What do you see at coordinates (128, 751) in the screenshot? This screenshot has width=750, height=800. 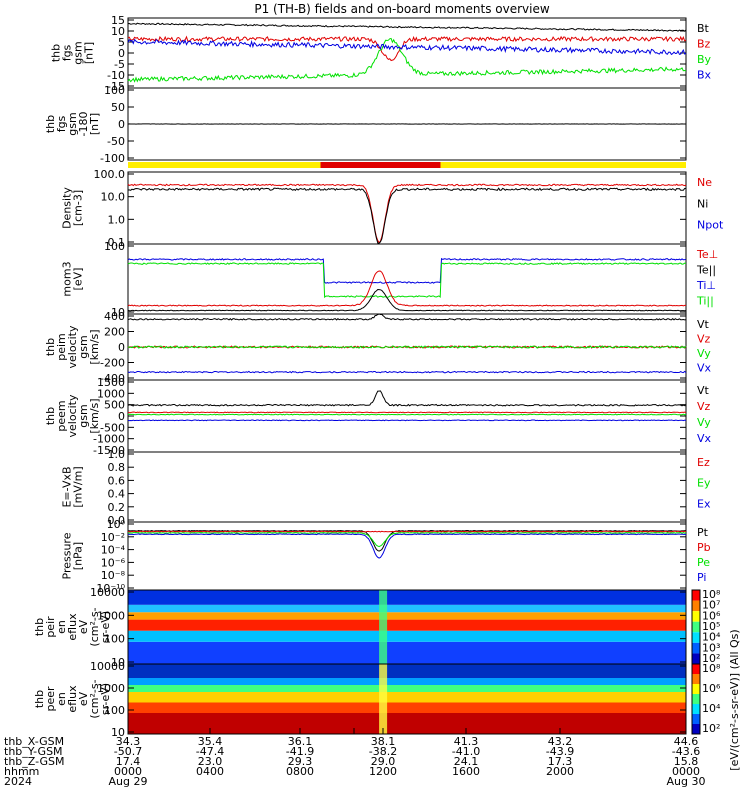 I see `x-tick-label: -50.7` at bounding box center [128, 751].